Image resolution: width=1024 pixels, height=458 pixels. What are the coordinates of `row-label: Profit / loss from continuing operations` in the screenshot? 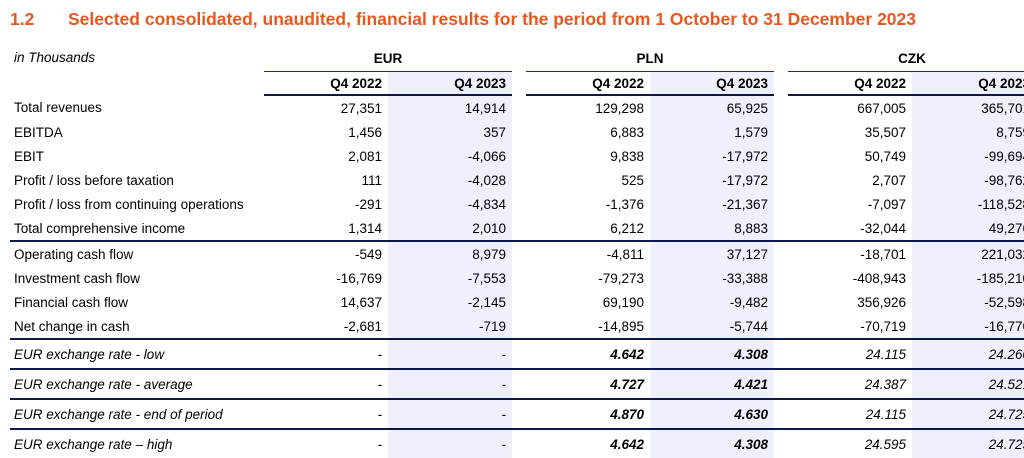 It's located at (129, 204).